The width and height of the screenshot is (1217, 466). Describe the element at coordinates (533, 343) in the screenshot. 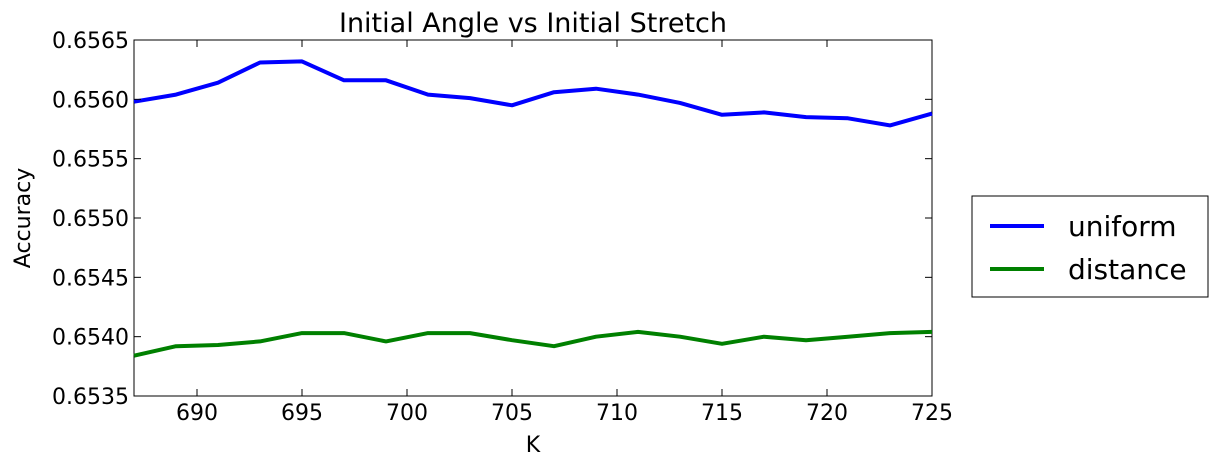

I see `series-line-distance` at that location.